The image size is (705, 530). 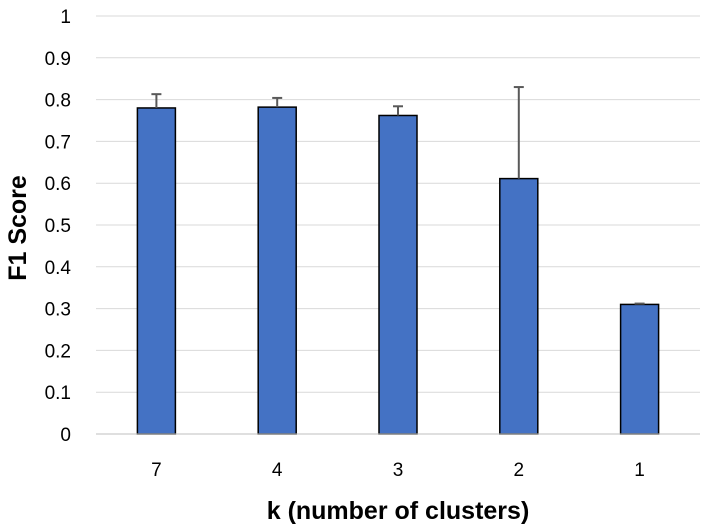 What do you see at coordinates (58, 142) in the screenshot?
I see `y-tick-label: 0.7` at bounding box center [58, 142].